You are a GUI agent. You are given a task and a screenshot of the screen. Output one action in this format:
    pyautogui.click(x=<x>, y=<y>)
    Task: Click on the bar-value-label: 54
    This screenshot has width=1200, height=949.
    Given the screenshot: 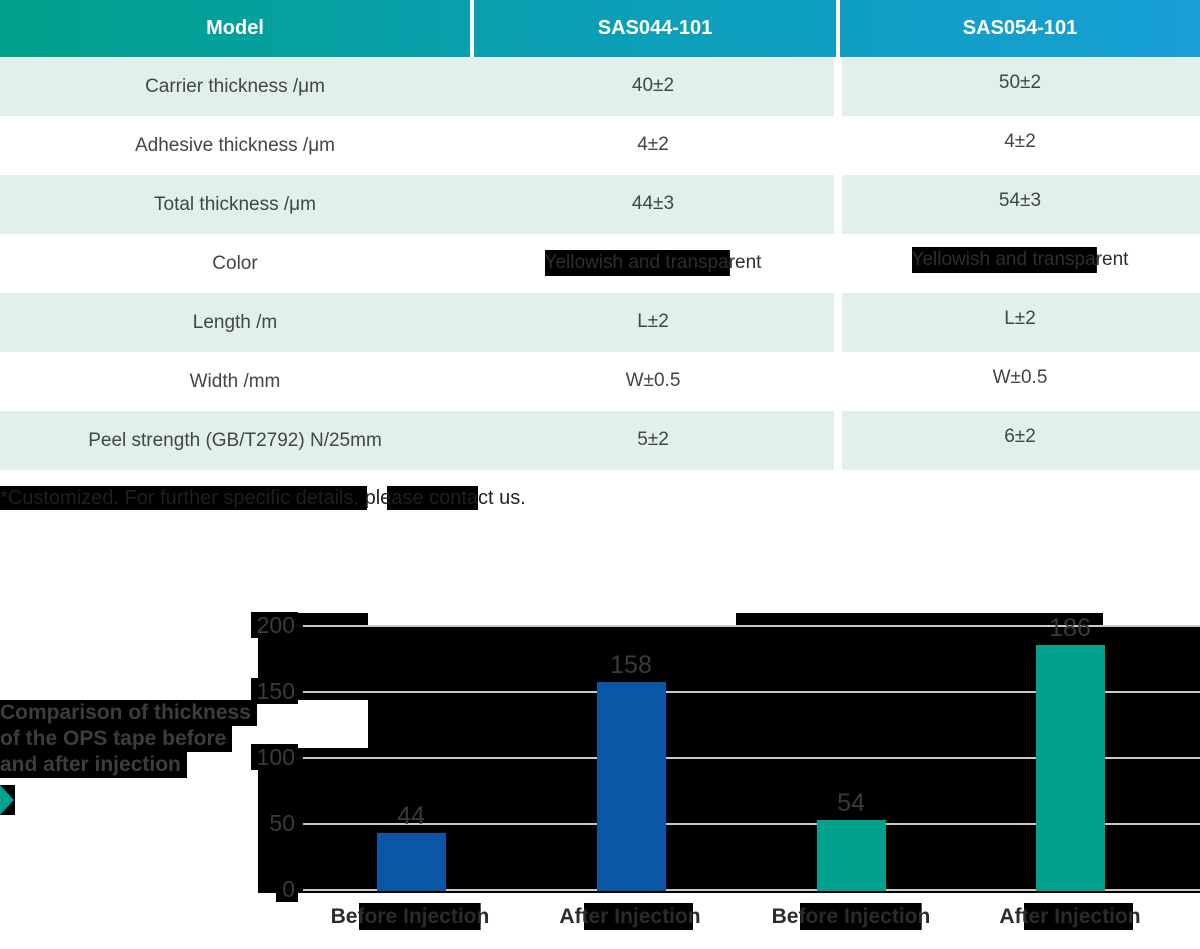 What is the action you would take?
    pyautogui.click(x=851, y=803)
    